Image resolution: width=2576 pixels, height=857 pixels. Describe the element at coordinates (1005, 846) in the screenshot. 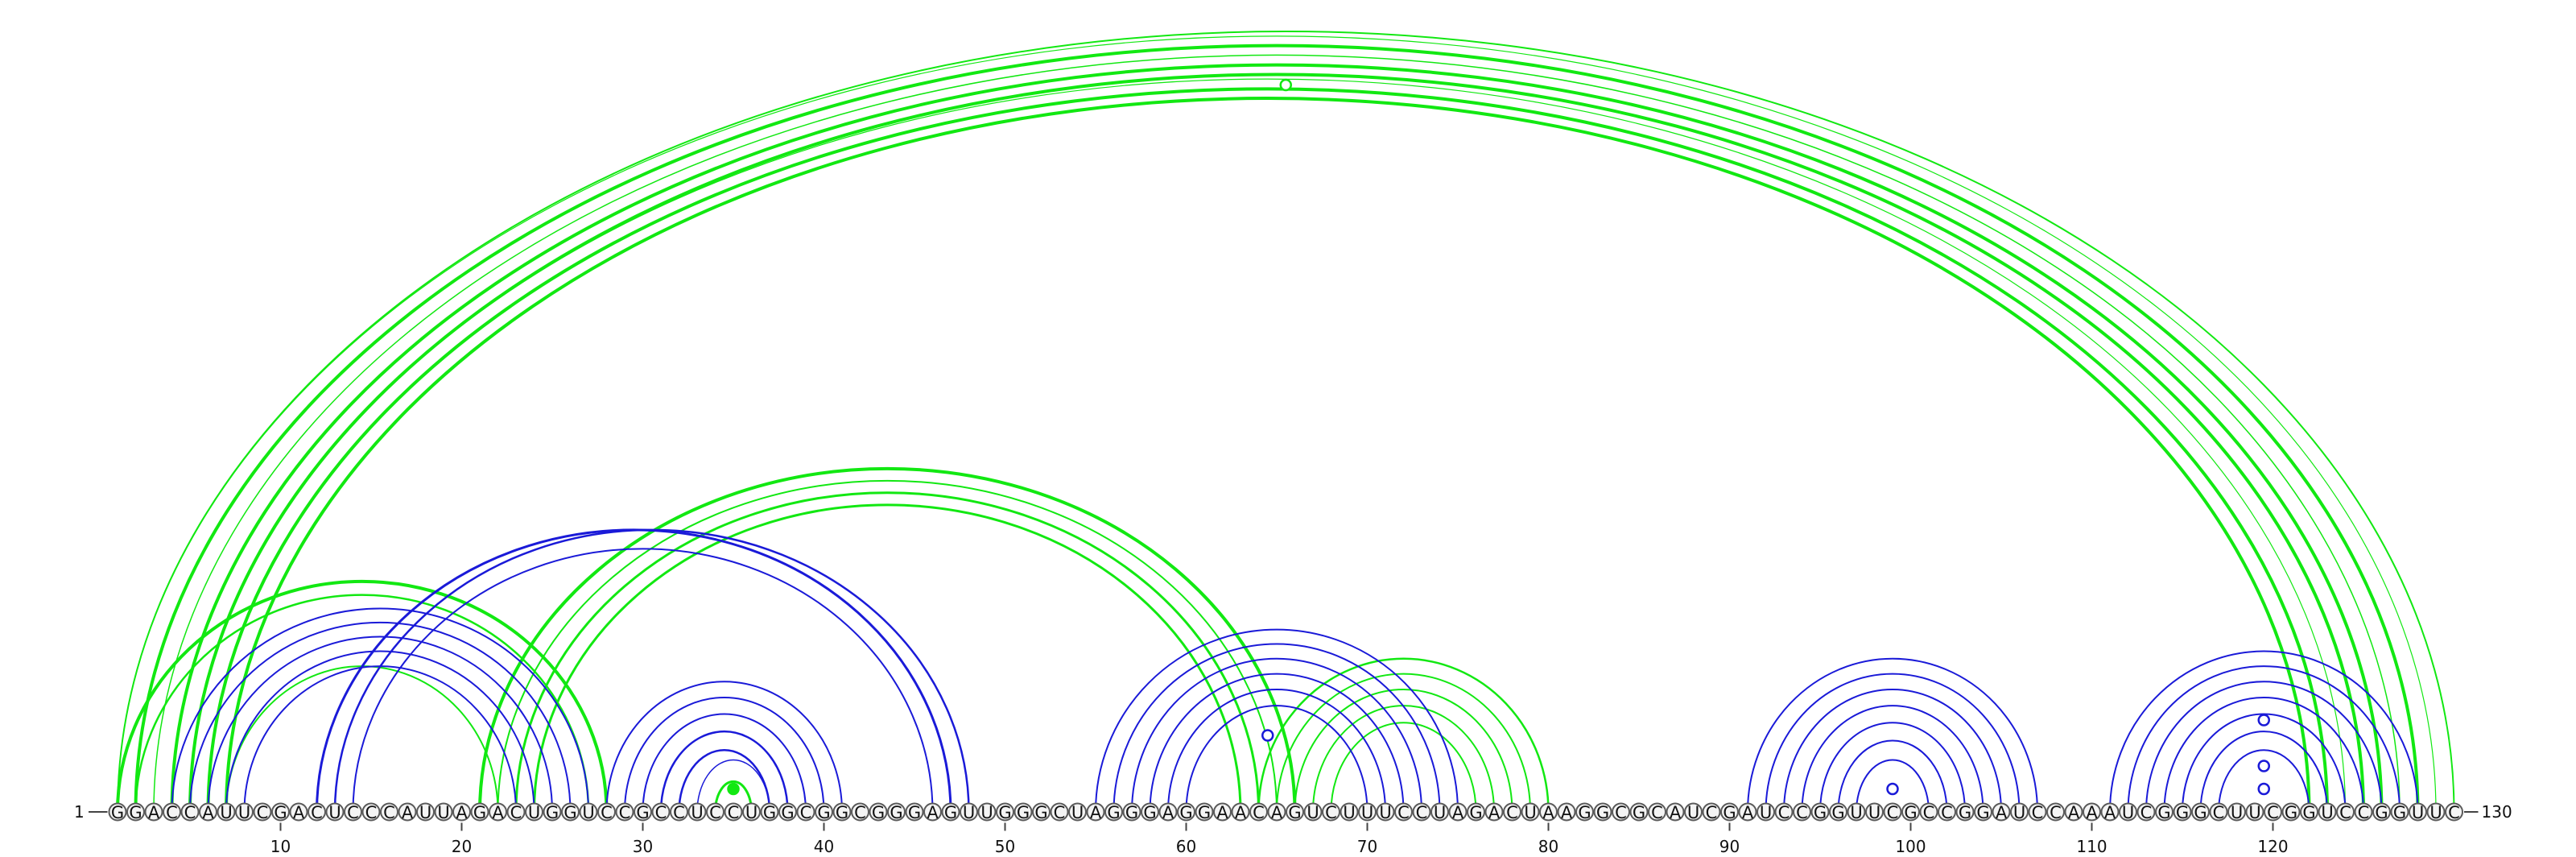

I see `tick-label: 50` at that location.